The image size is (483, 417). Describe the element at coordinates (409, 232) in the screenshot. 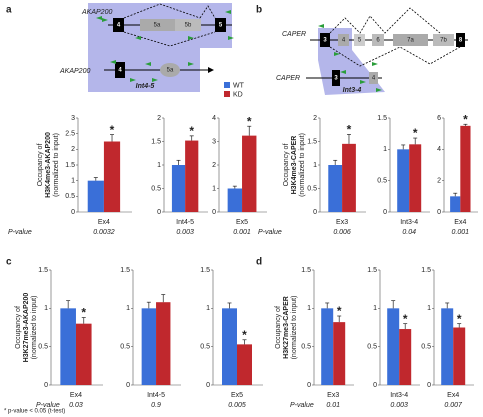

I see `p-value: 0.04` at that location.